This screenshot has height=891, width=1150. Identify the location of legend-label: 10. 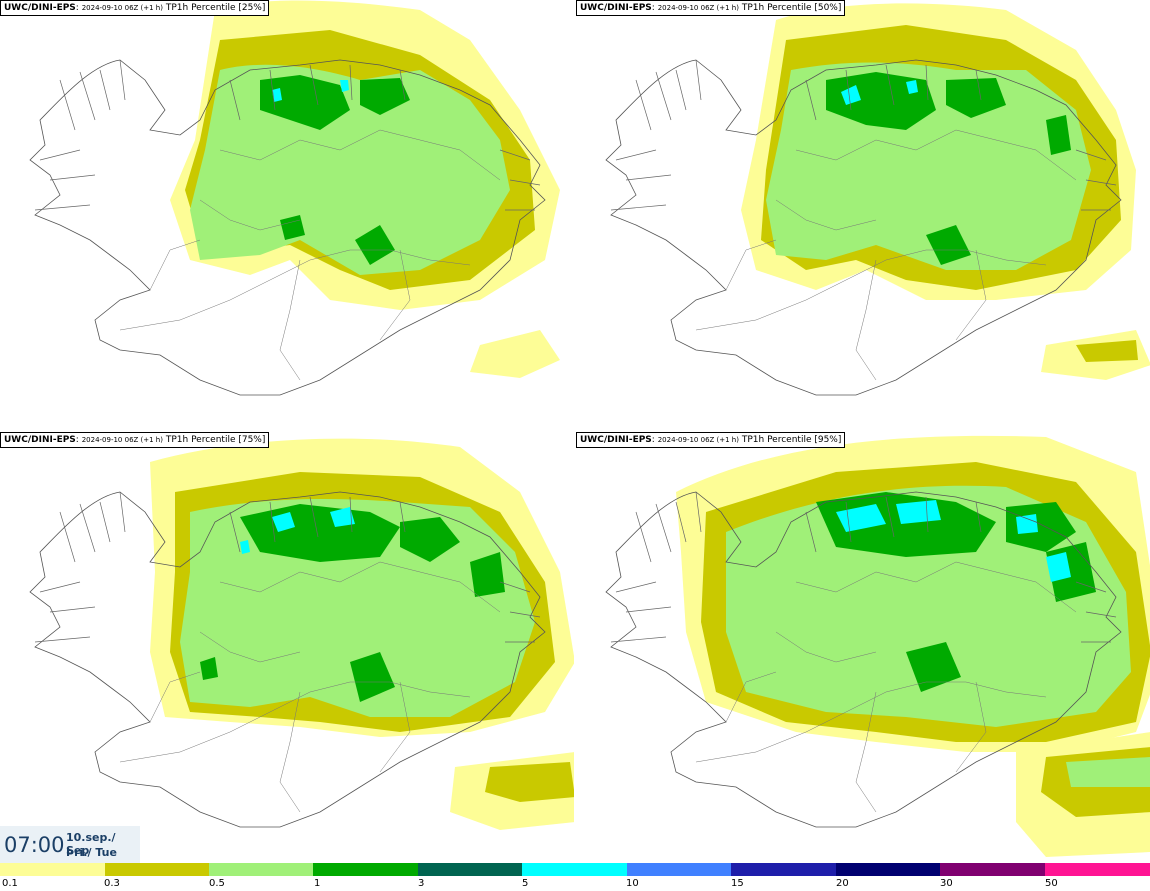
(632, 883).